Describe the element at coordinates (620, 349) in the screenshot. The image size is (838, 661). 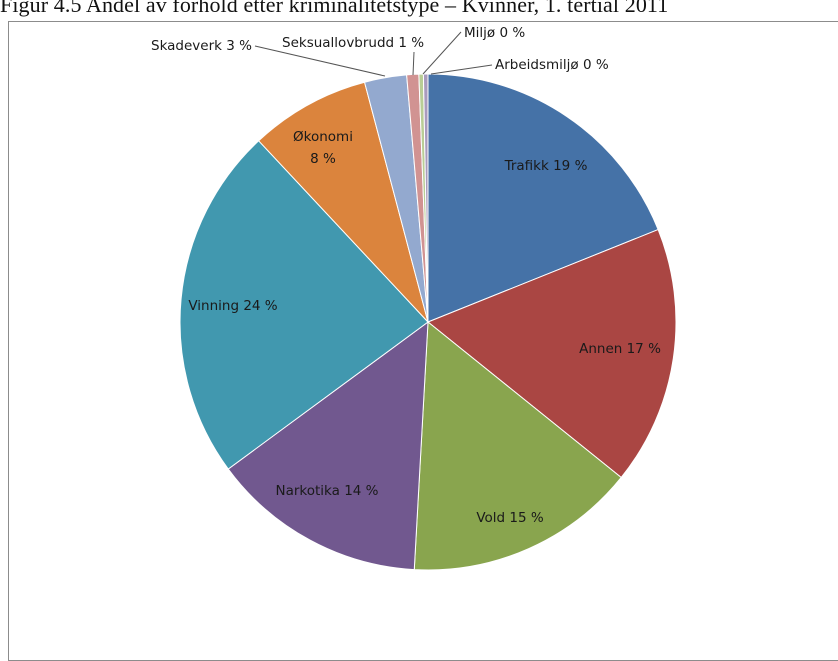
I see `slice-label: Annen 17 %` at that location.